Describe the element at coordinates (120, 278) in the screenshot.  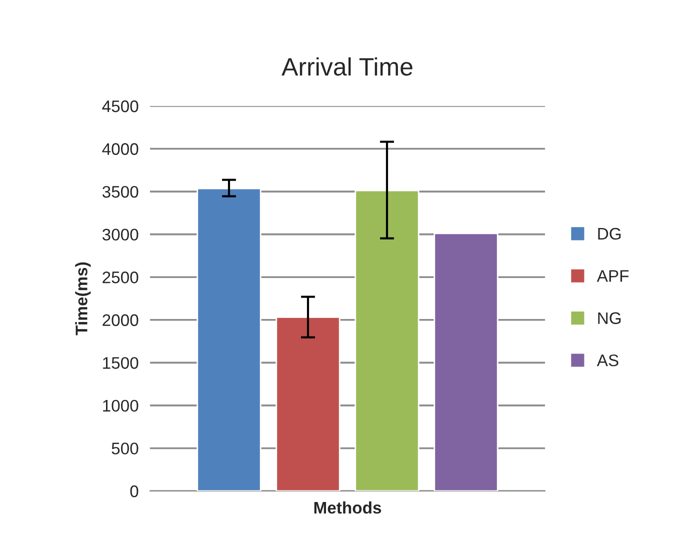
I see `y-tick-label: 2500` at that location.